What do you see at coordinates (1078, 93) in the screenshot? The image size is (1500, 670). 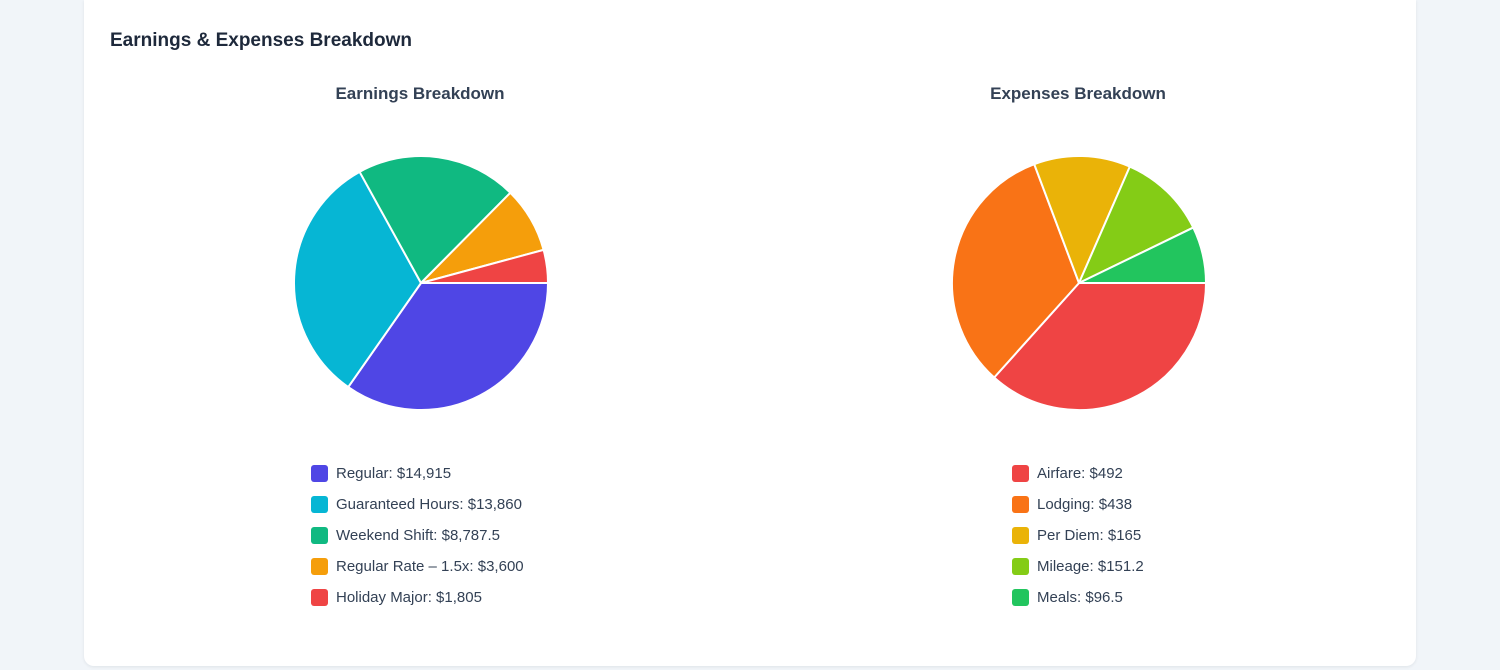 I see `expenses-chart-title: Expenses Breakdown` at bounding box center [1078, 93].